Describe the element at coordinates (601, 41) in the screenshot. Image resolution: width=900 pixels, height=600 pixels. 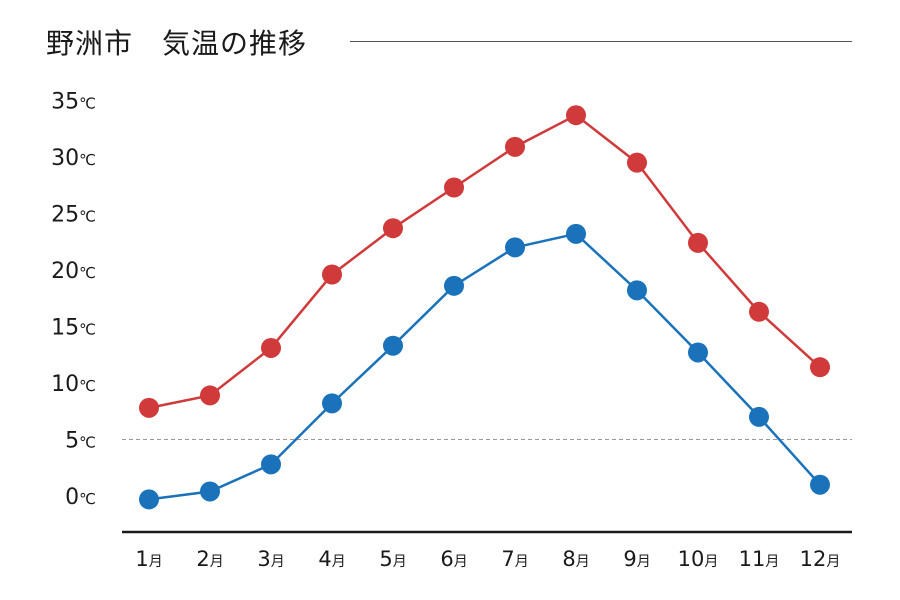
I see `title-rule` at that location.